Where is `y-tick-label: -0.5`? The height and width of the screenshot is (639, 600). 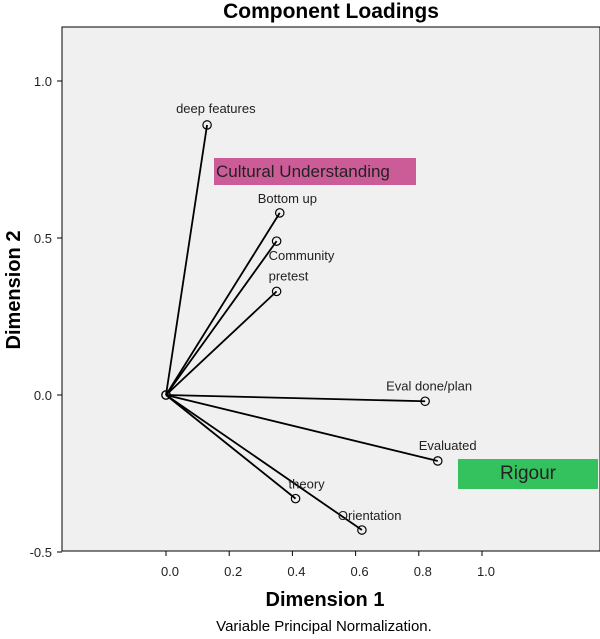 y-tick-label: -0.5 is located at coordinates (41, 552).